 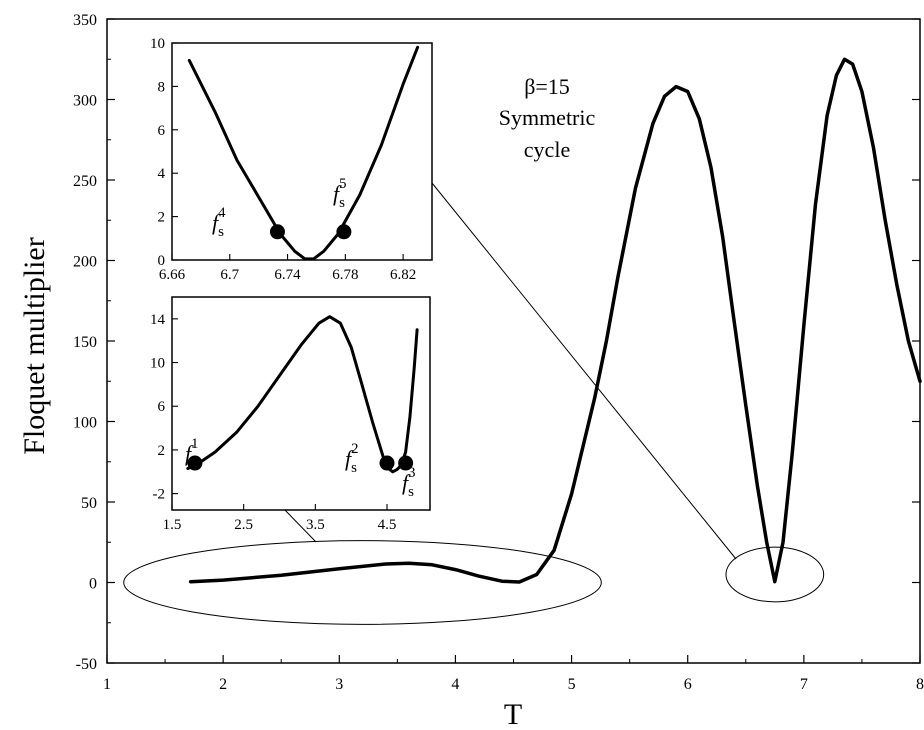 What do you see at coordinates (339, 684) in the screenshot?
I see `x-tick-label: 3` at bounding box center [339, 684].